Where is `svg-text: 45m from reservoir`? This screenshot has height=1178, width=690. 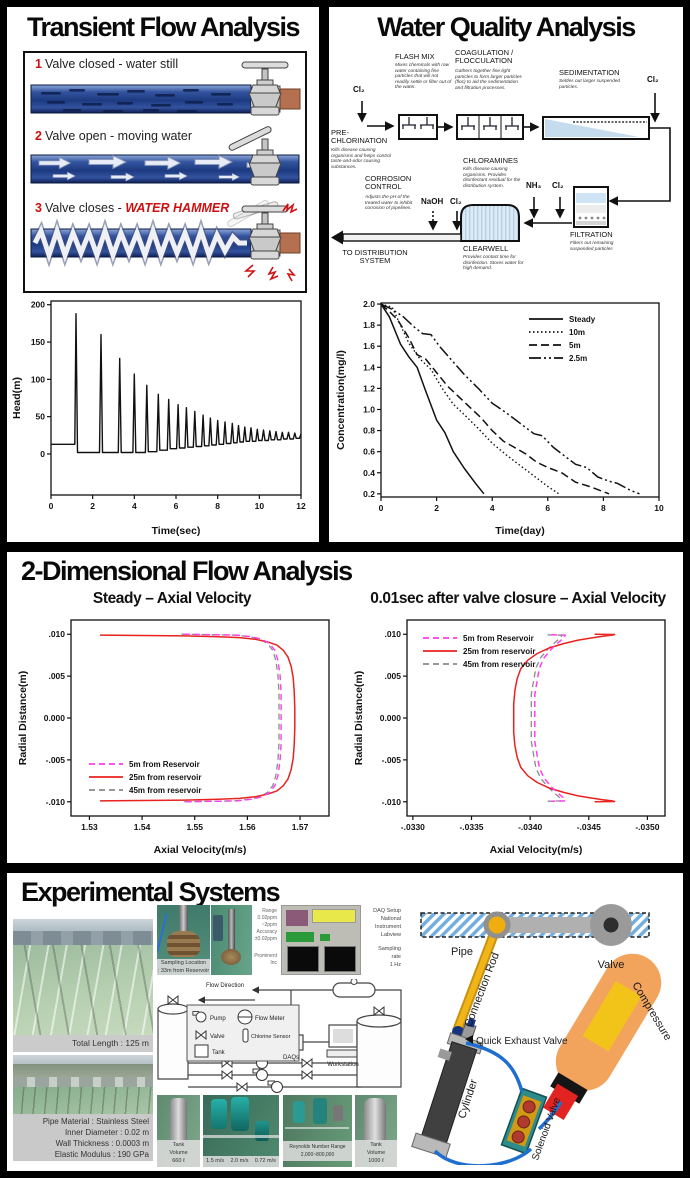 svg-text: 45m from reservoir is located at coordinates (165, 790).